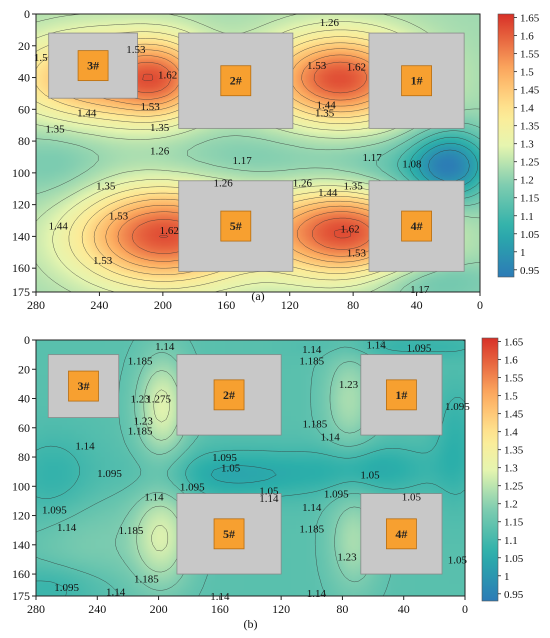  What do you see at coordinates (41, 58) in the screenshot?
I see `contour-label: 1.5` at bounding box center [41, 58].